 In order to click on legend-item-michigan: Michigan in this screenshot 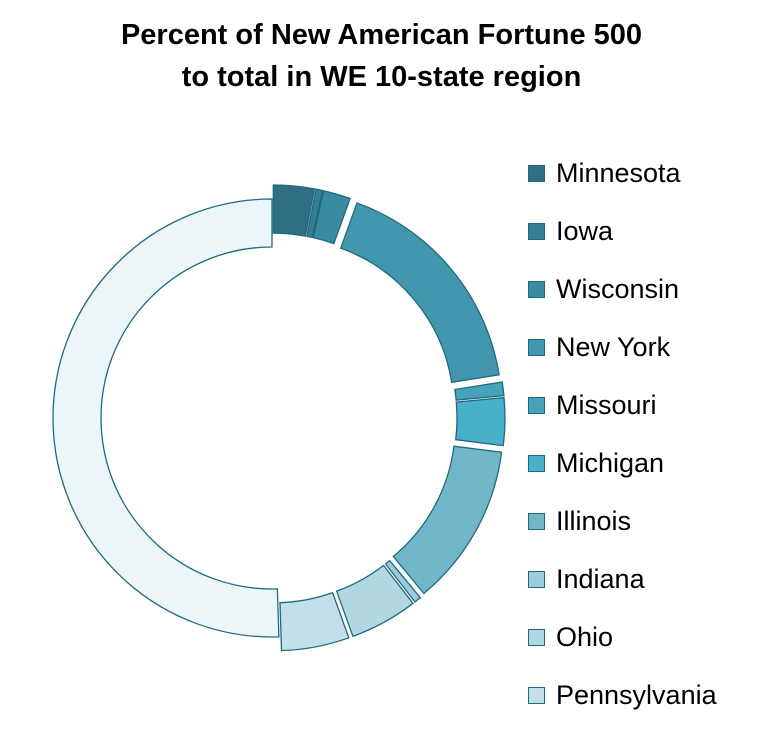, I will do `click(643, 463)`.